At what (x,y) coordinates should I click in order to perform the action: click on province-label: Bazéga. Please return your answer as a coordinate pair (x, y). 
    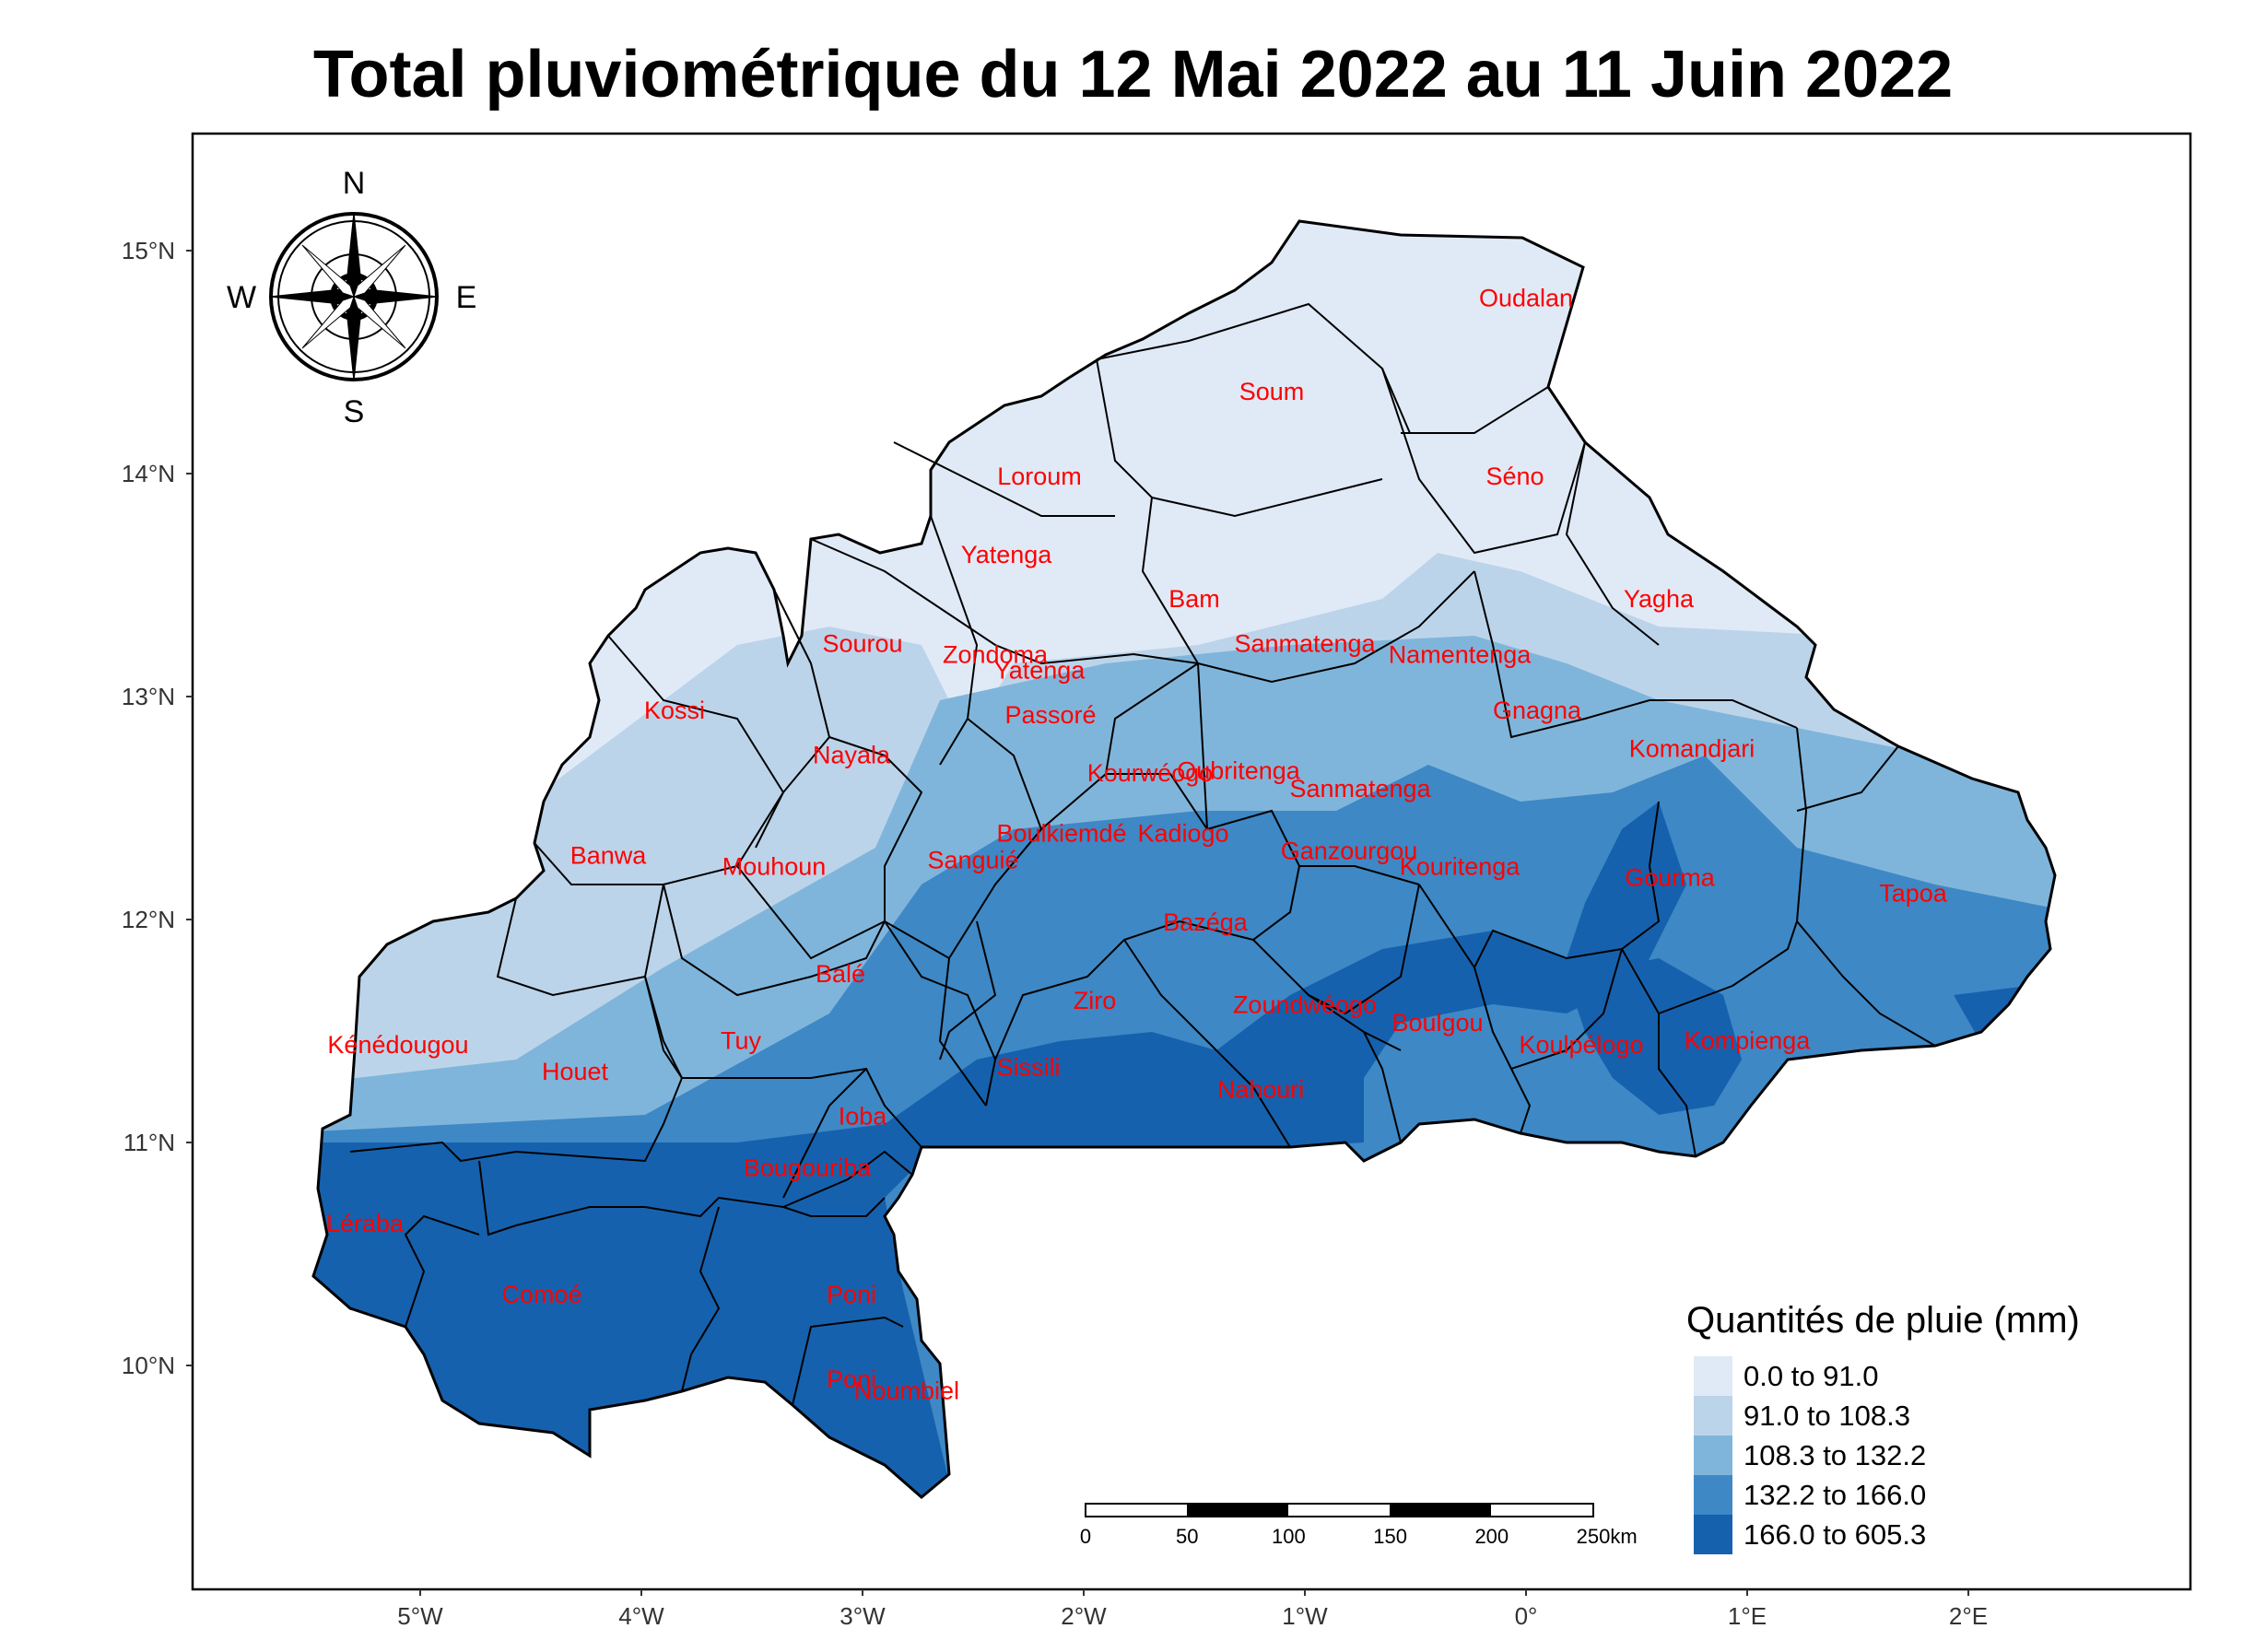
    Looking at the image, I should click on (1206, 922).